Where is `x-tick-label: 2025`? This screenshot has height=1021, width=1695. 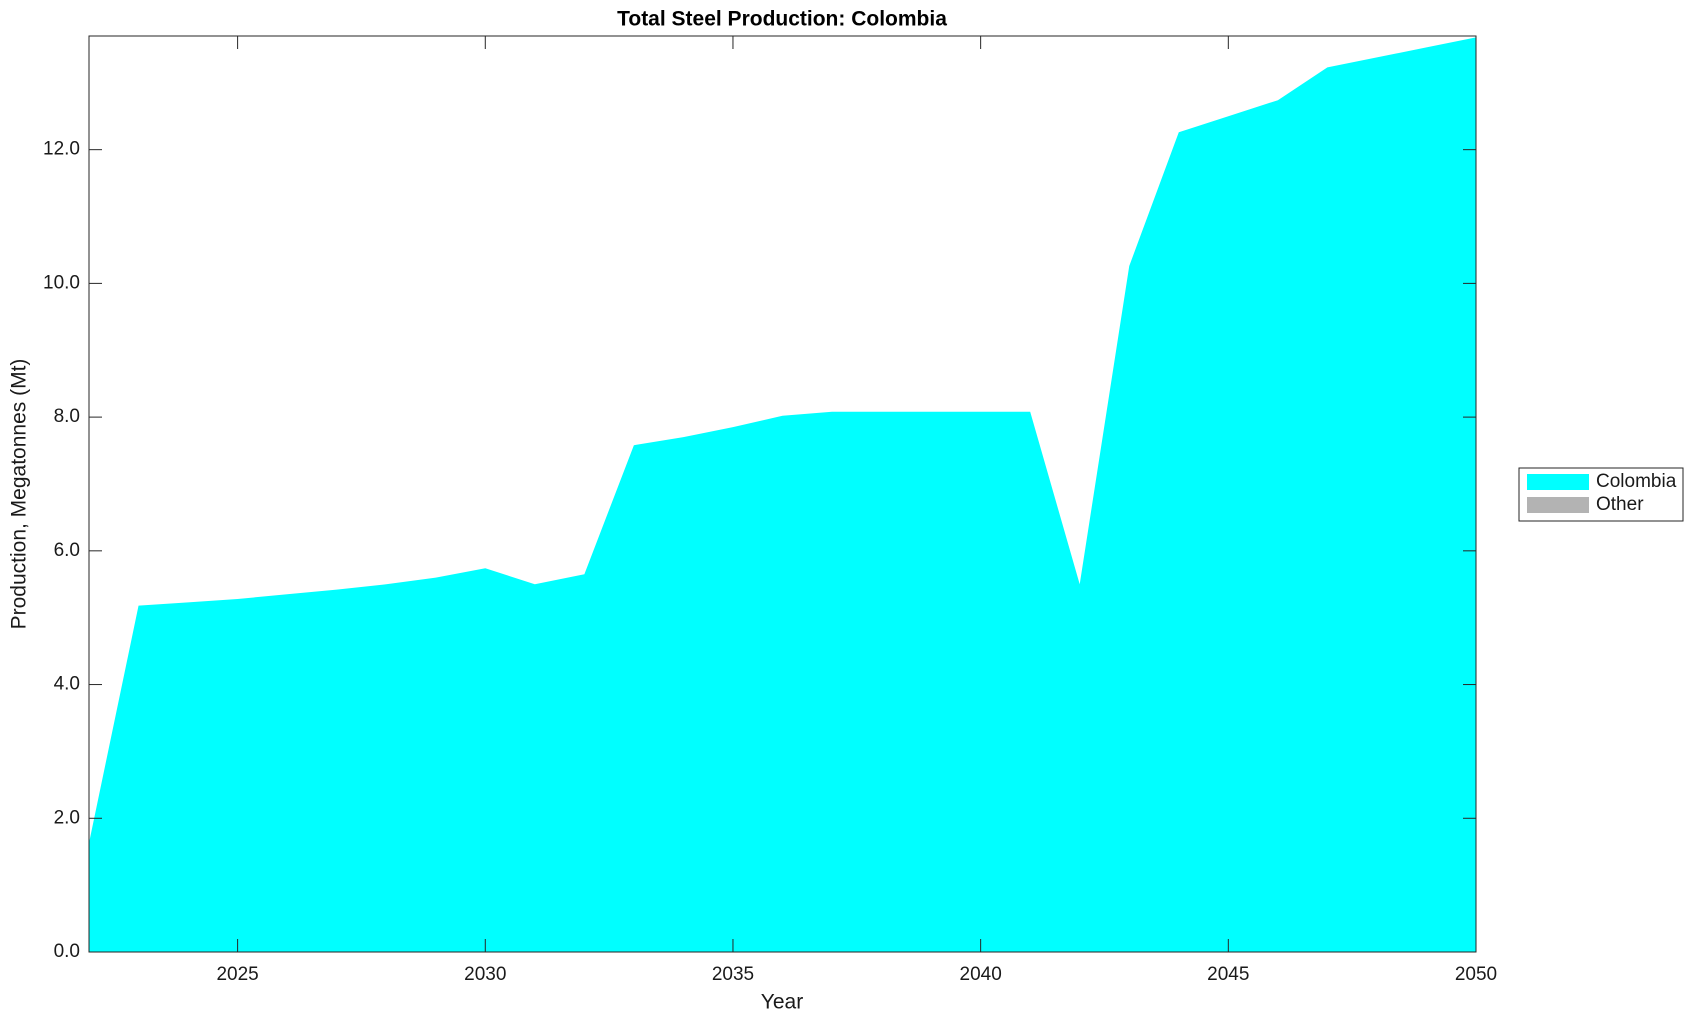 x-tick-label: 2025 is located at coordinates (237, 974).